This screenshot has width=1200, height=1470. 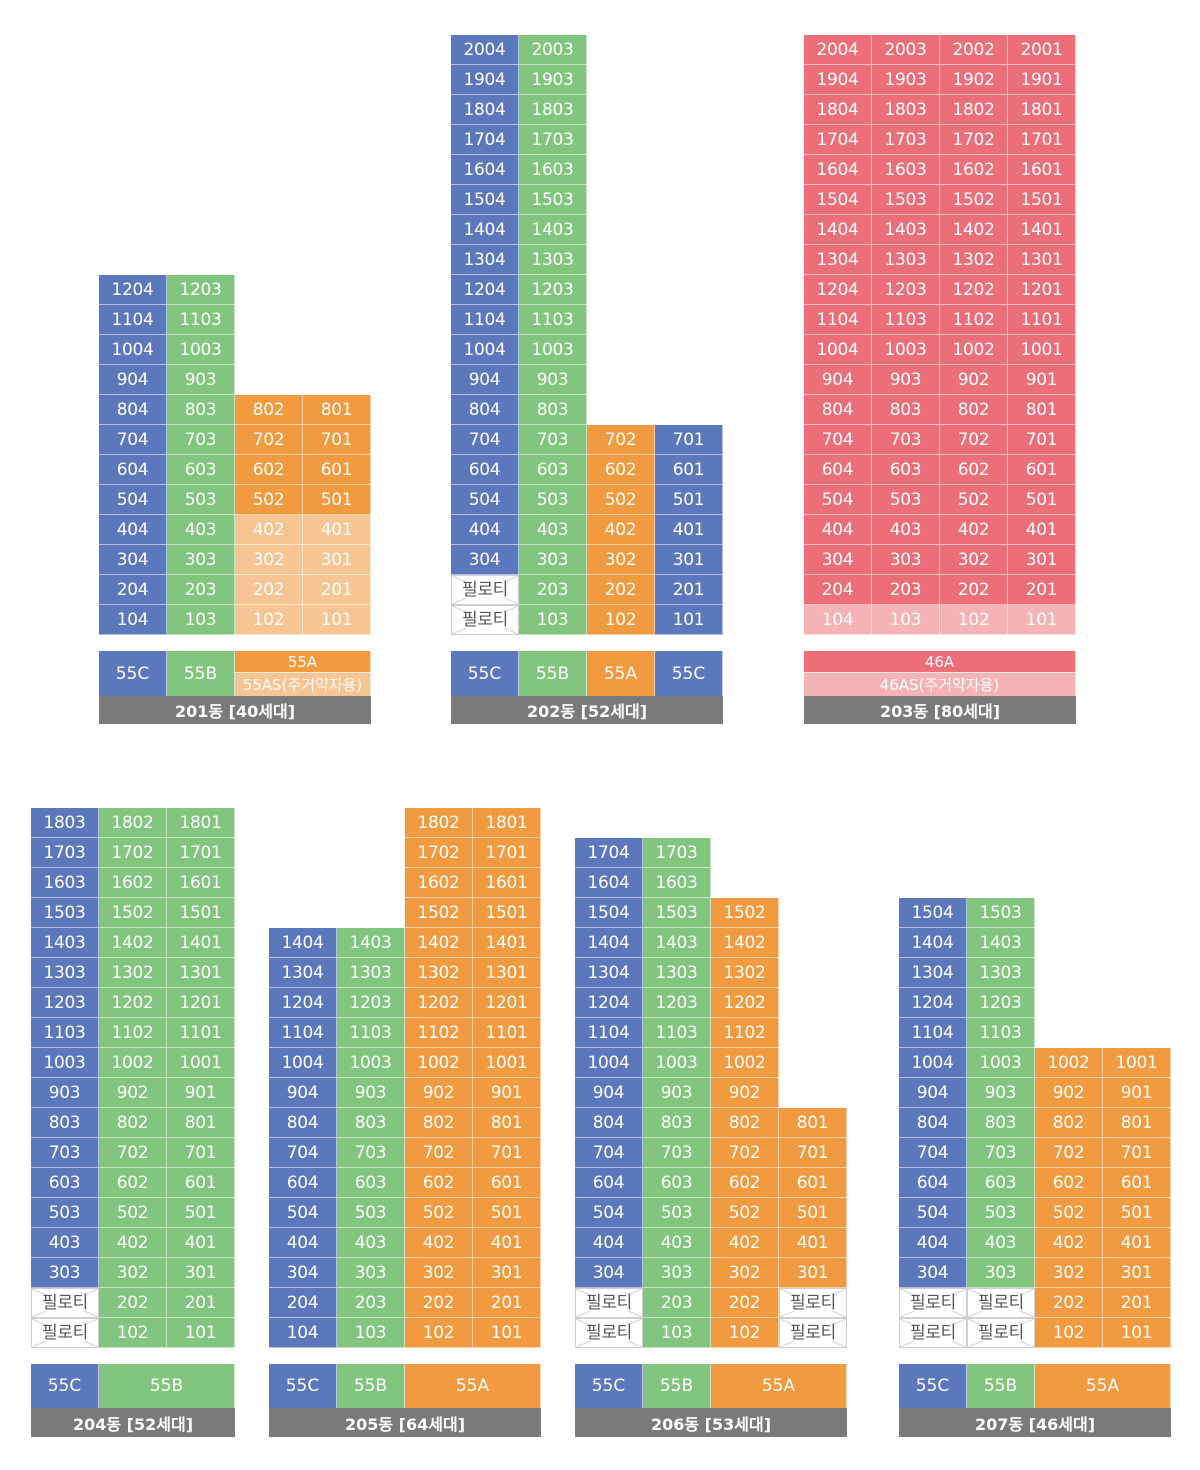 I want to click on unit-cell: 704, so click(x=485, y=440).